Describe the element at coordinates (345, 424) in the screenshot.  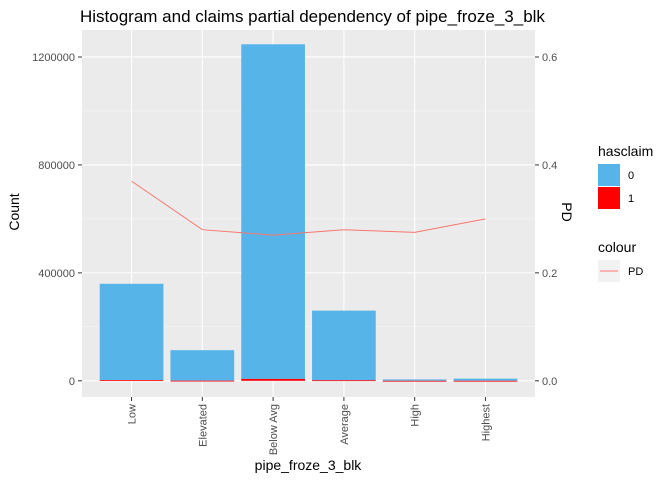
I see `x-tick-label: Average` at that location.